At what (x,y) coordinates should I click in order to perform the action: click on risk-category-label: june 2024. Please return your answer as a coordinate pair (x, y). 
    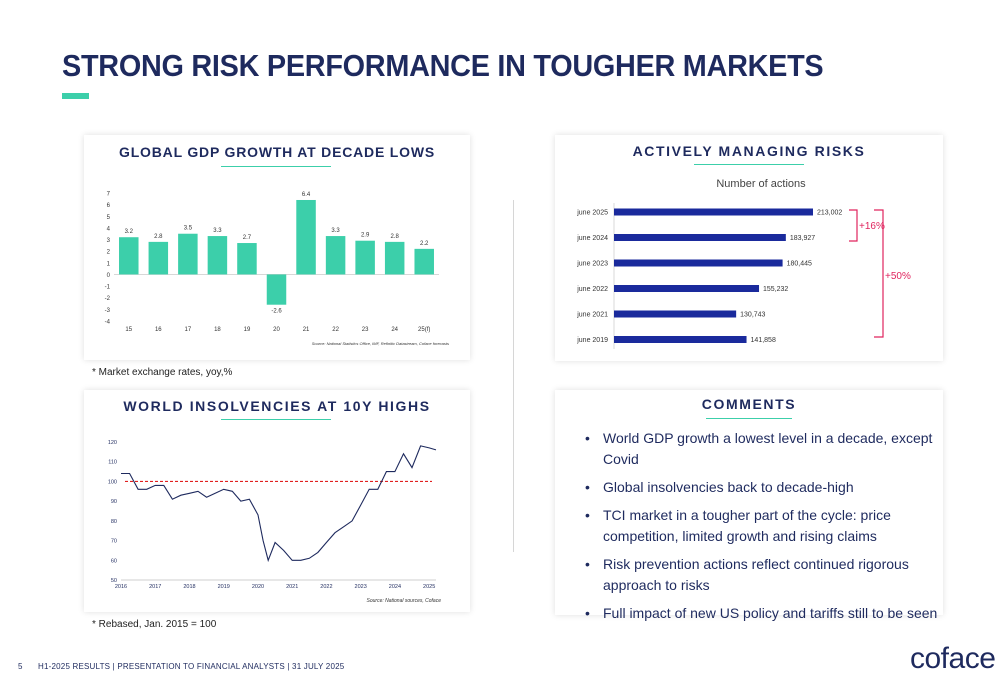
    Looking at the image, I should click on (592, 238).